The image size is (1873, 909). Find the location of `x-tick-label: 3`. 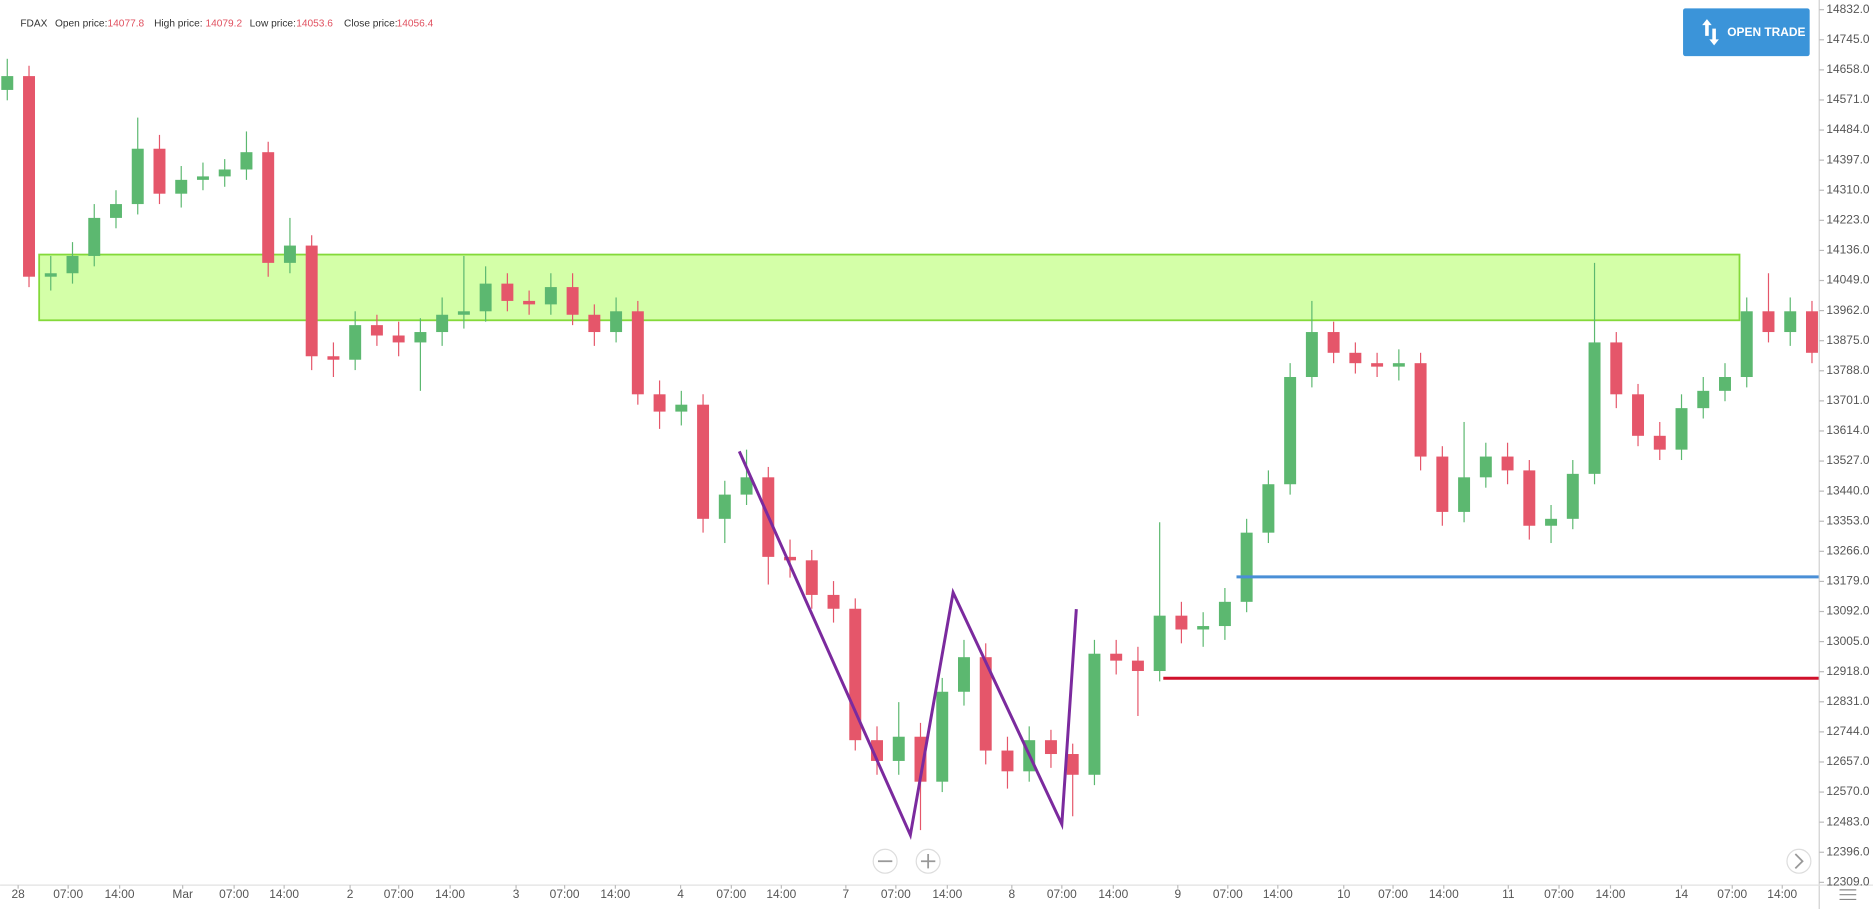

x-tick-label: 3 is located at coordinates (516, 894).